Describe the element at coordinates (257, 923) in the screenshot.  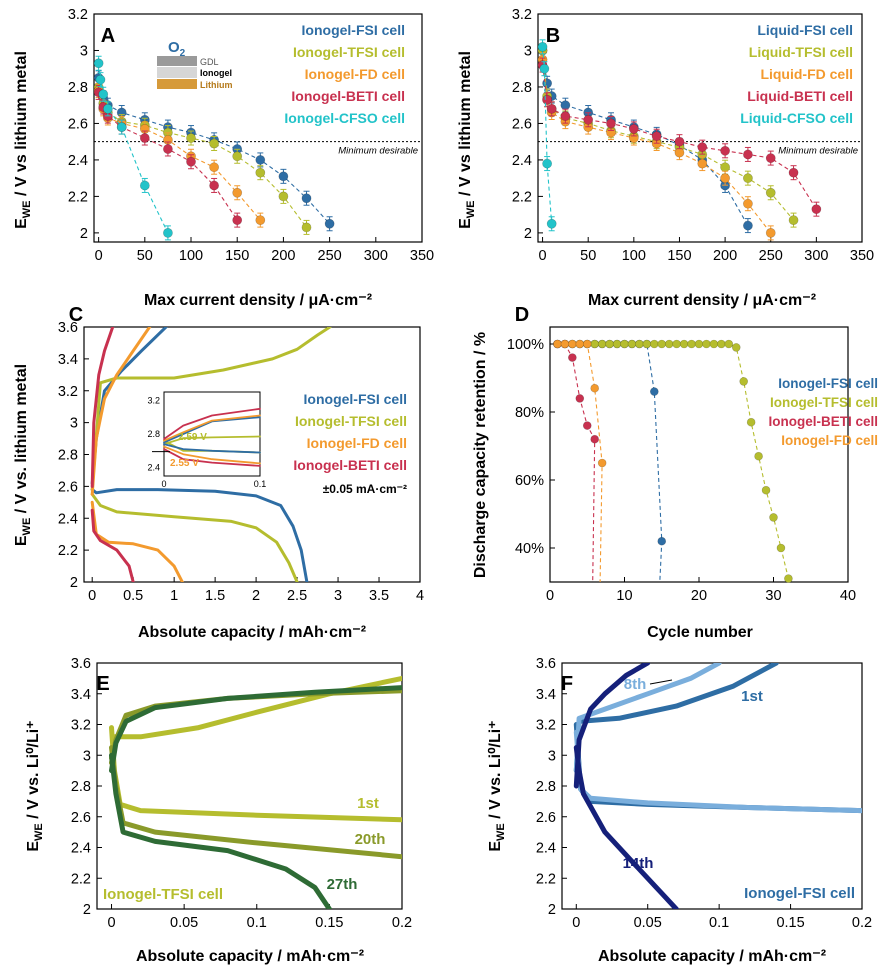
I see `x-tick-label: 0.1` at that location.